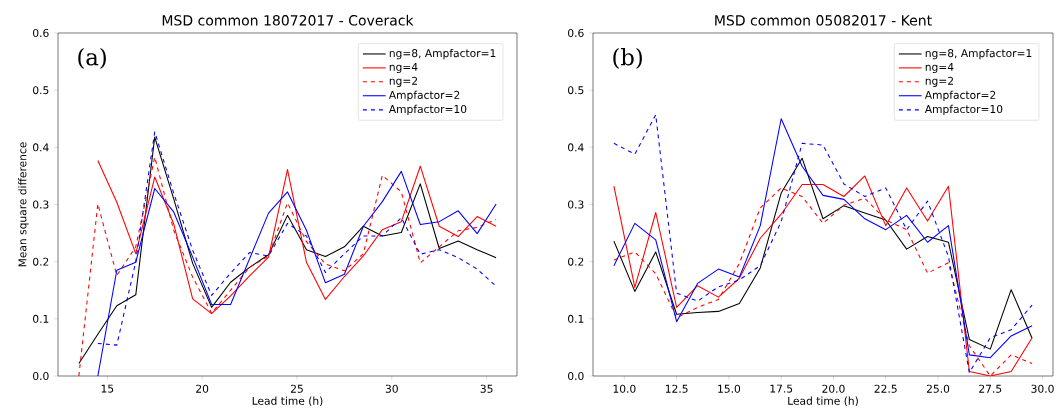 The height and width of the screenshot is (415, 1057). Describe the element at coordinates (288, 20) in the screenshot. I see `chart-title: MSD common 18072017 - Coverack` at that location.